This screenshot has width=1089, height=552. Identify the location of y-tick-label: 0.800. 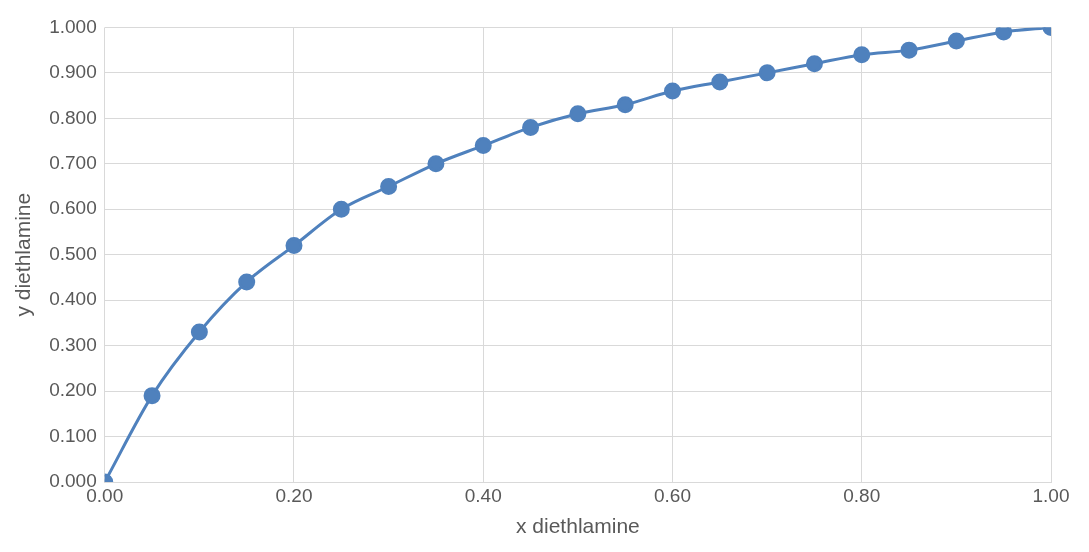
(73, 117).